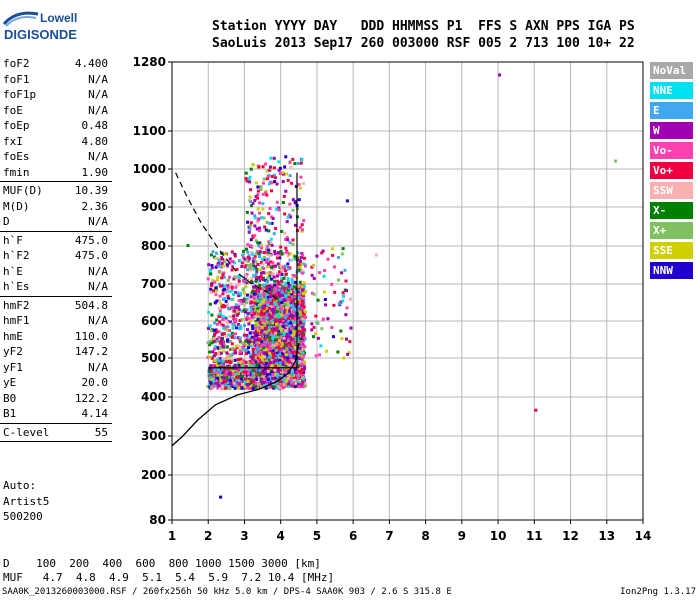 This screenshot has width=700, height=600. I want to click on param-row-foes: foEs N/A, so click(56, 157).